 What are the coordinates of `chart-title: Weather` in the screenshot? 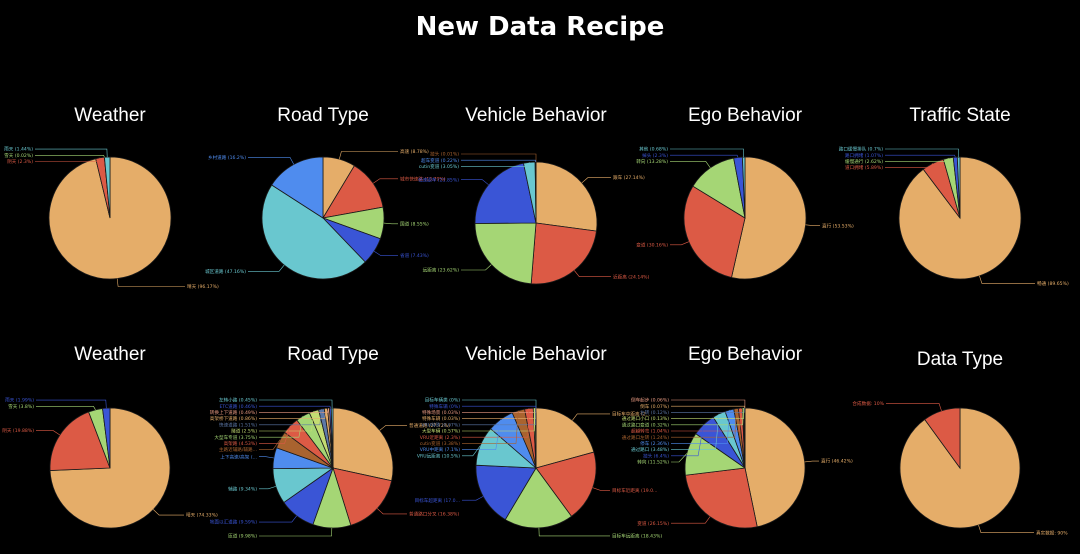 It's located at (110, 115).